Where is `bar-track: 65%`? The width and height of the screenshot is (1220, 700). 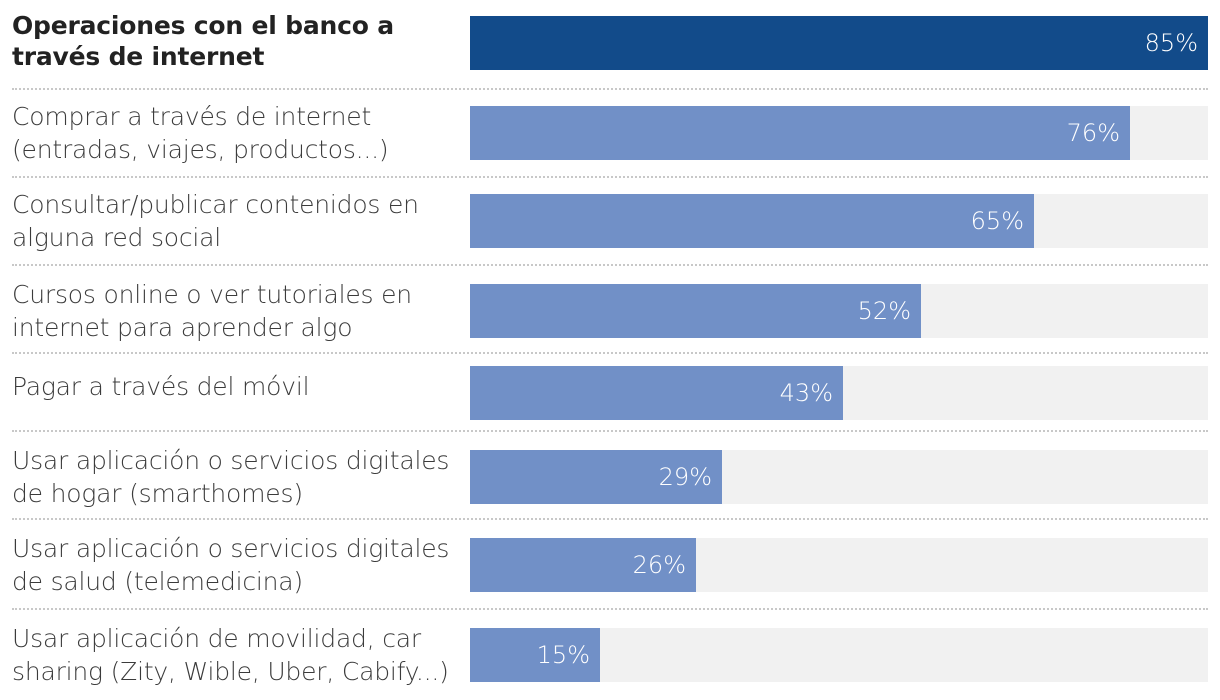 bar-track: 65% is located at coordinates (839, 221).